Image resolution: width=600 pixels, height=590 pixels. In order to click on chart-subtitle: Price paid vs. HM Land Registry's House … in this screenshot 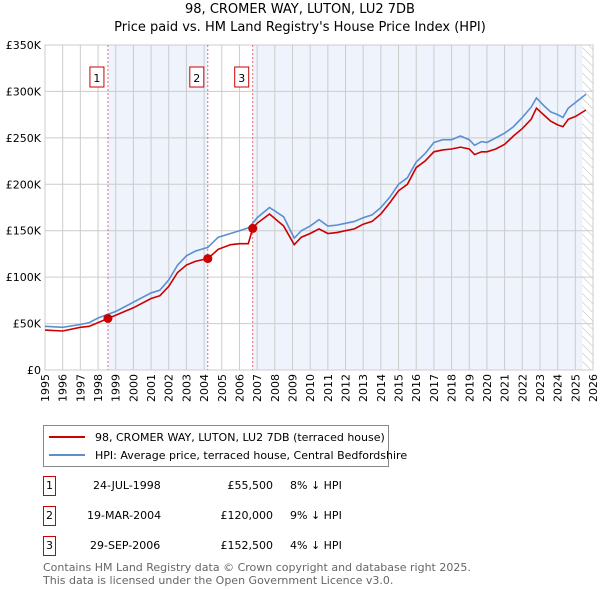, I will do `click(300, 27)`.